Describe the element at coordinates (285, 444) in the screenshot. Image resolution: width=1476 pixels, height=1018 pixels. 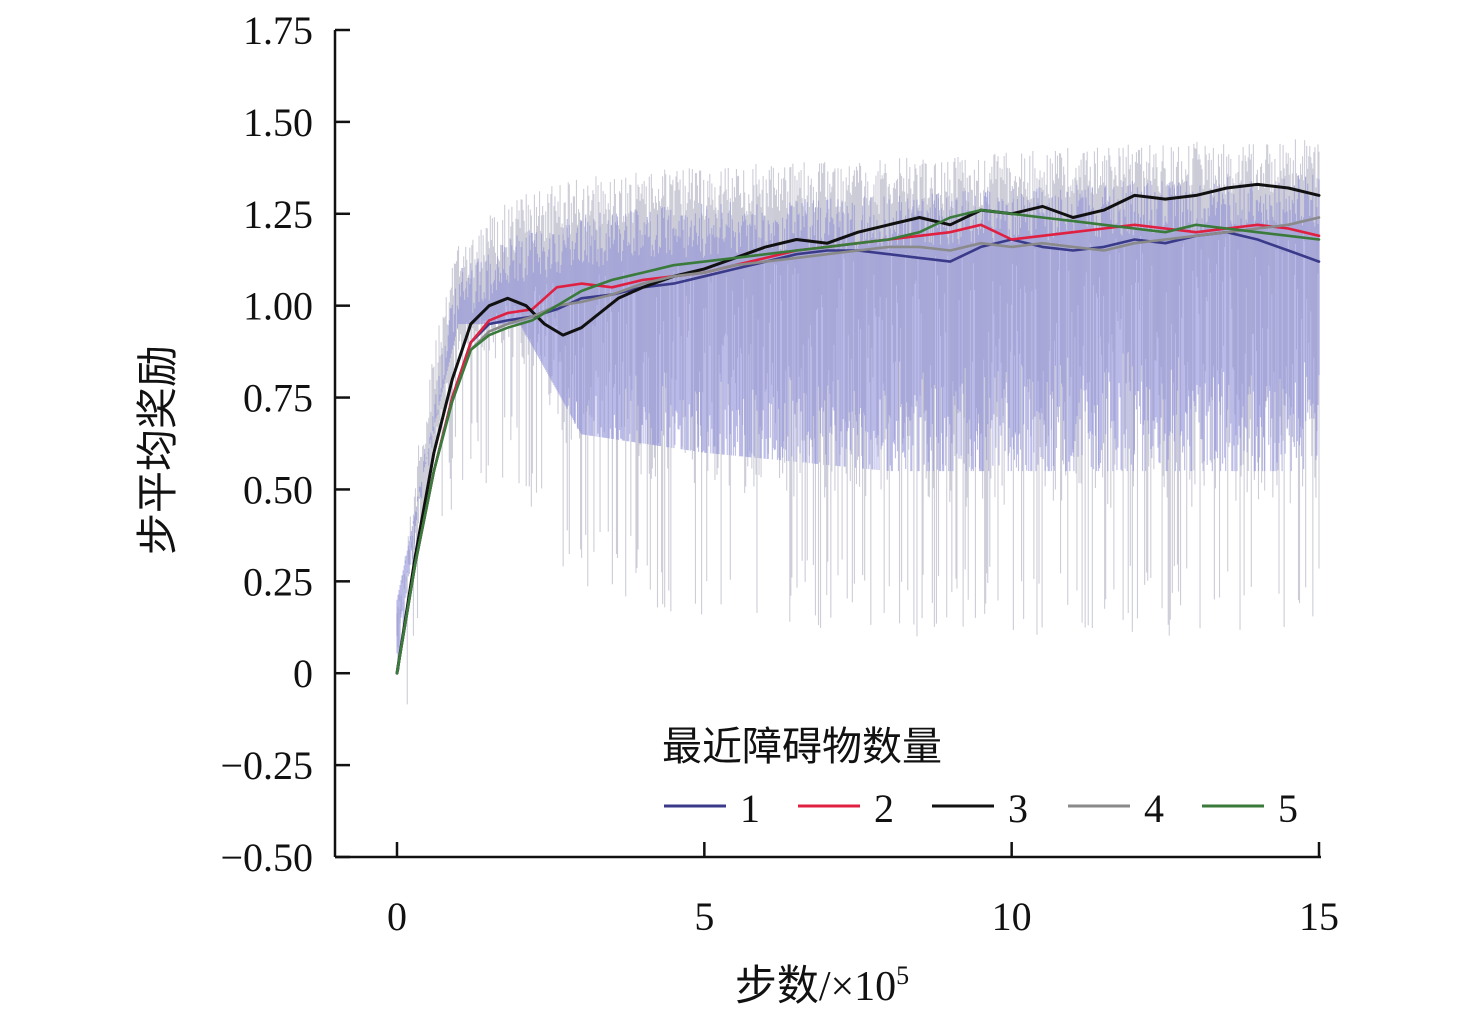
I see `y-ticks: −0.50 −0.25 0 0.25 0.50 0.75 1.00 1.25 1.50 1.75` at that location.